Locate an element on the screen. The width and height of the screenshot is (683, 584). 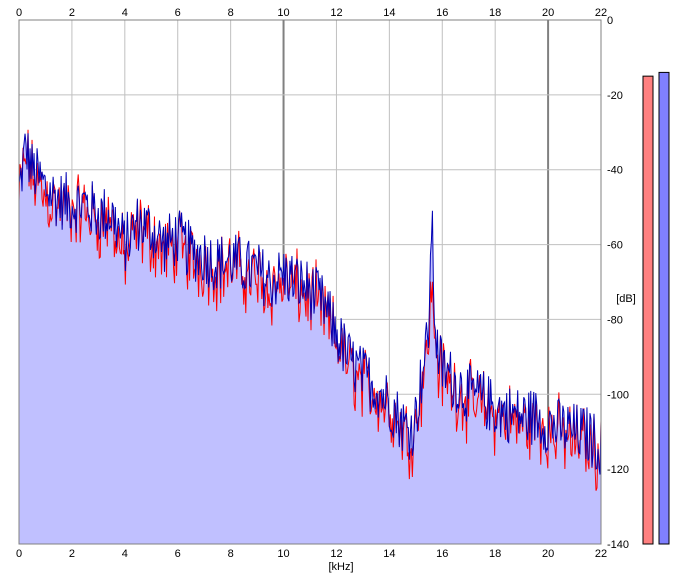
y-tick-label: 0 is located at coordinates (610, 21).